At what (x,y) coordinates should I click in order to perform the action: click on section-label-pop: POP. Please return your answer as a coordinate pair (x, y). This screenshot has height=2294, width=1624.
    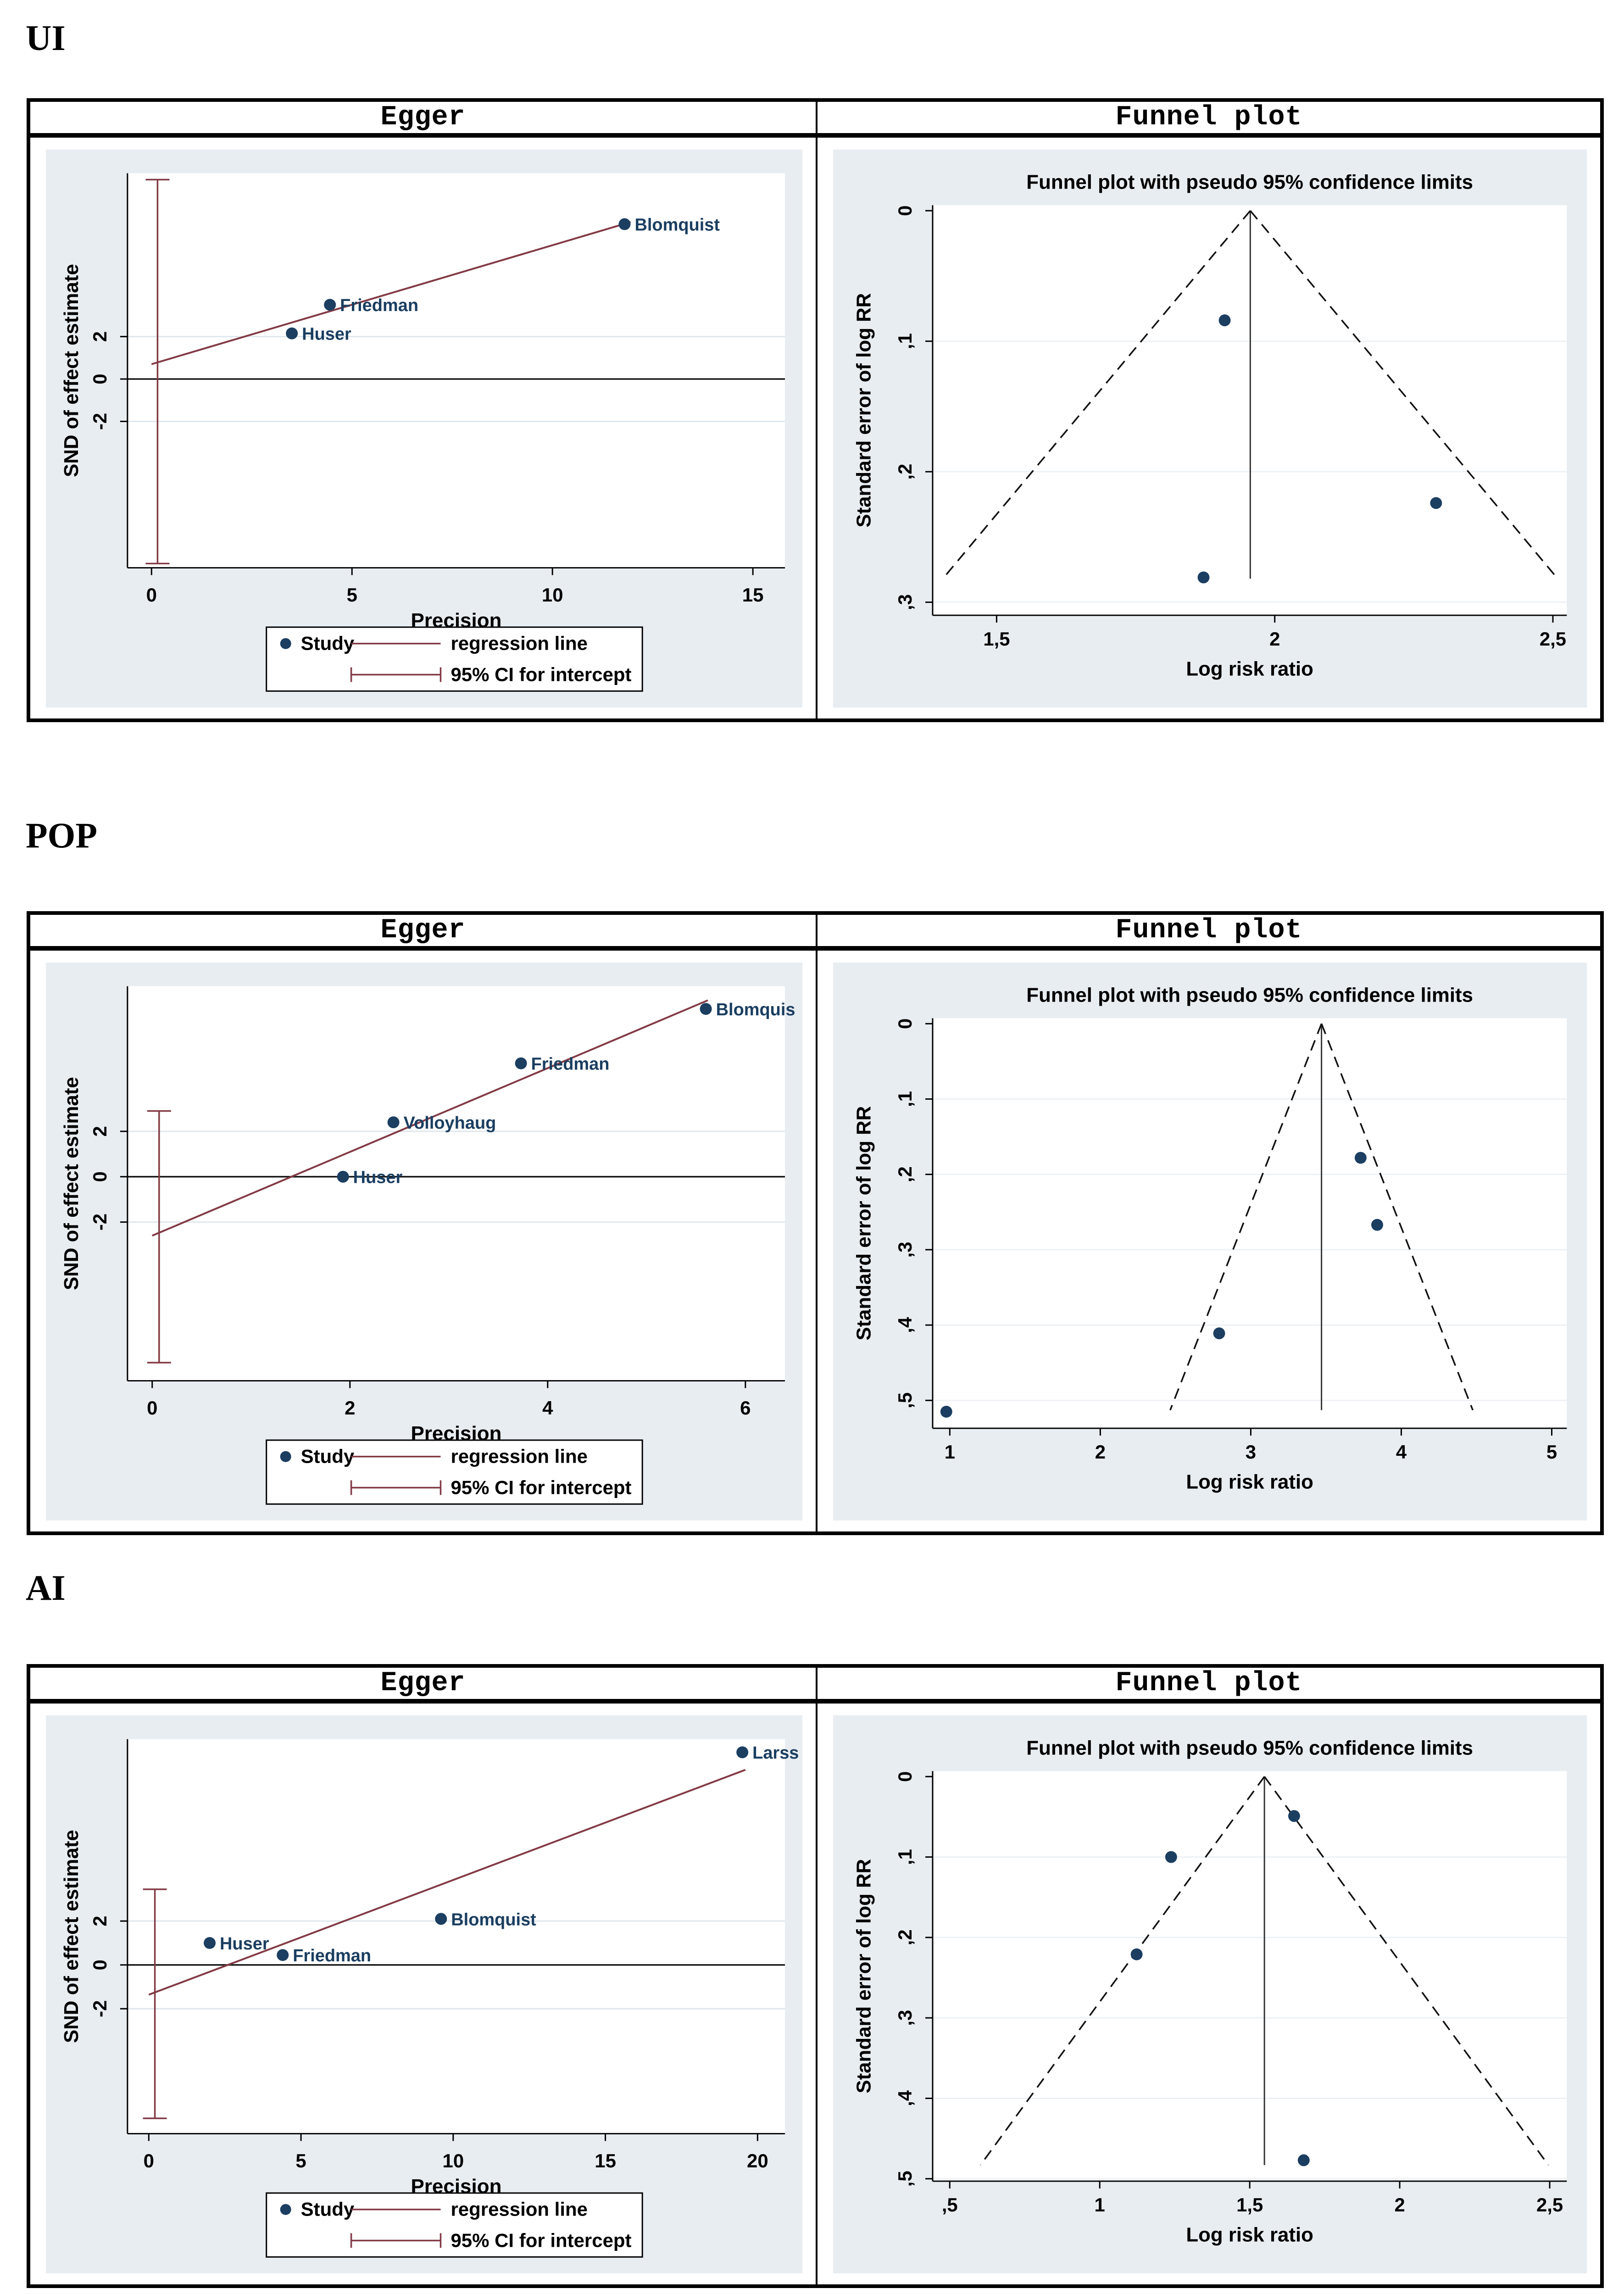
    Looking at the image, I should click on (61, 835).